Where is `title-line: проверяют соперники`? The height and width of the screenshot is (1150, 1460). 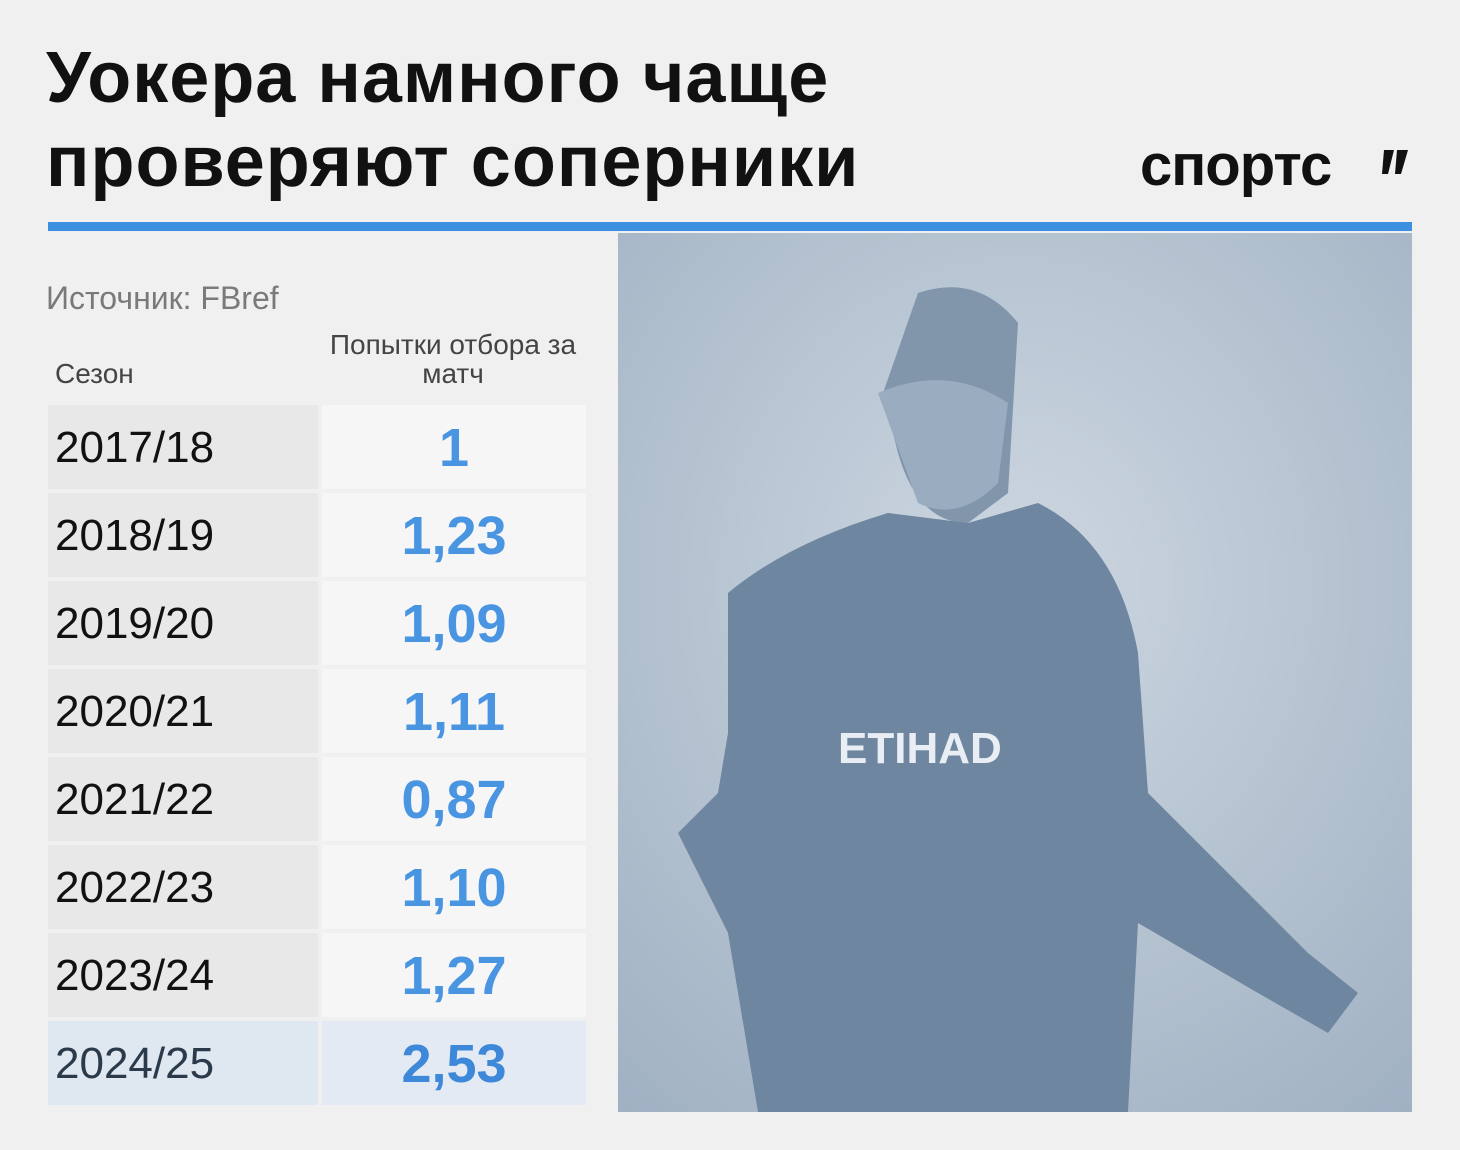
title-line: проверяют соперники is located at coordinates (453, 162).